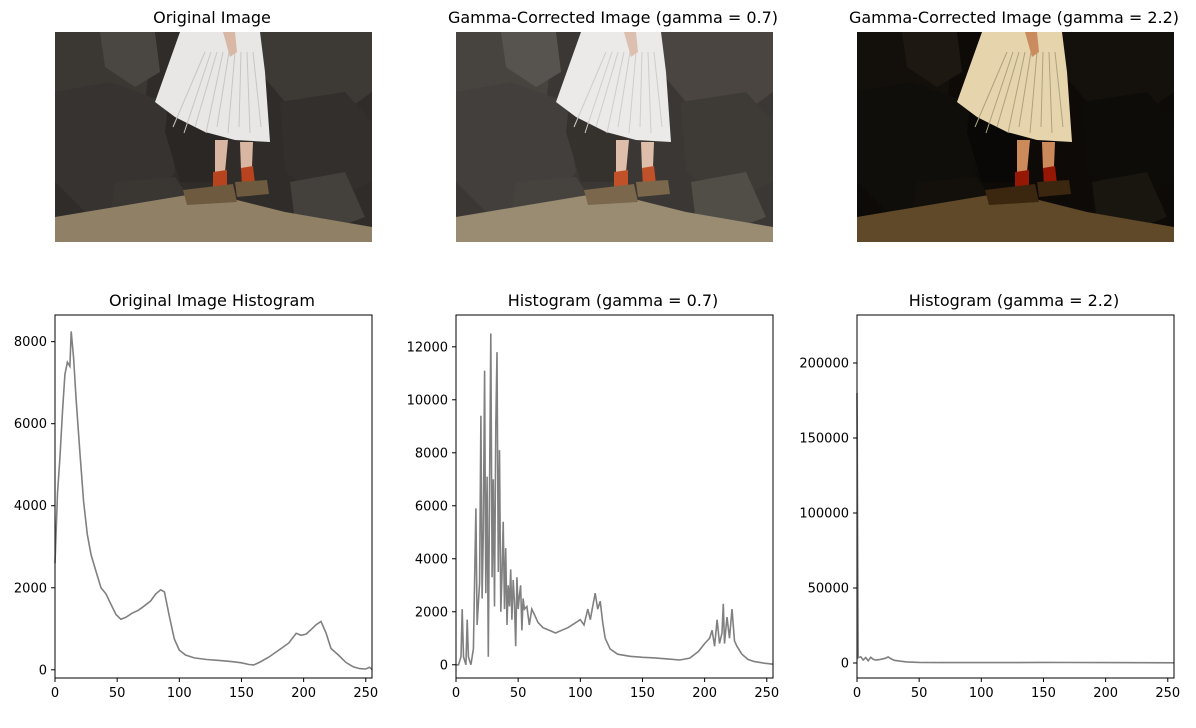 This screenshot has width=1196, height=728. What do you see at coordinates (614, 137) in the screenshot?
I see `gamma-07-photo` at bounding box center [614, 137].